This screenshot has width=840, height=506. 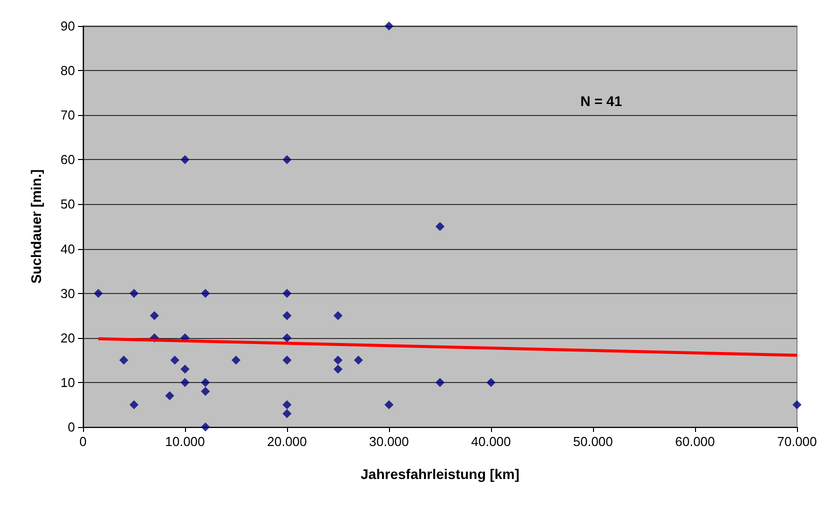 What do you see at coordinates (83, 441) in the screenshot?
I see `x-tick-label: 0` at bounding box center [83, 441].